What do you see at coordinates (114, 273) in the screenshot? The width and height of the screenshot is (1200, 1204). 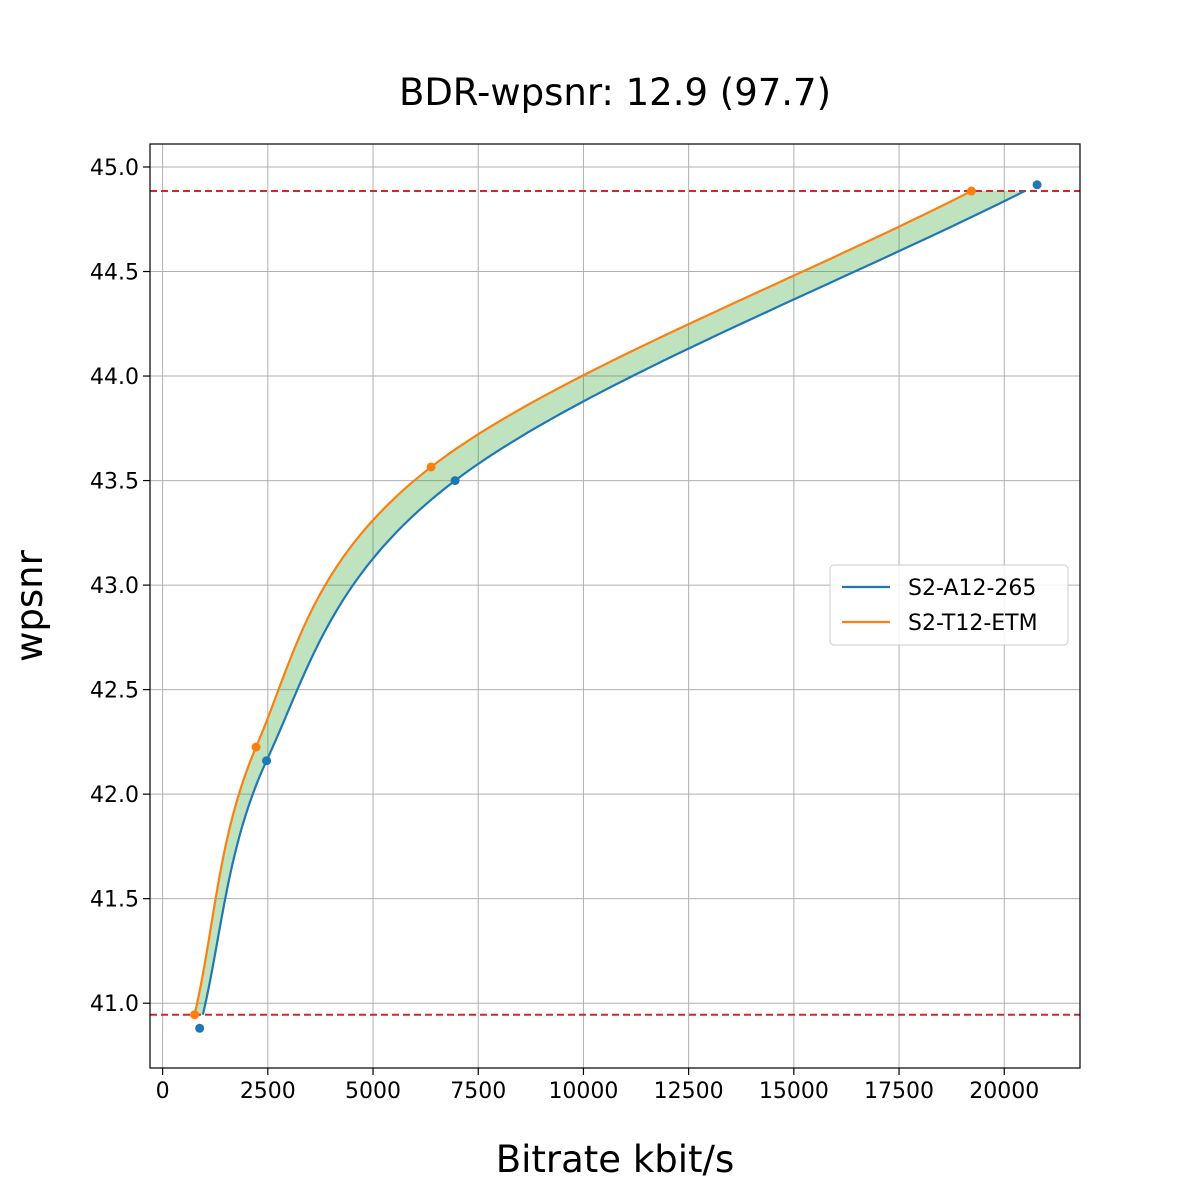 I see `y-tick-label: 44.5` at bounding box center [114, 273].